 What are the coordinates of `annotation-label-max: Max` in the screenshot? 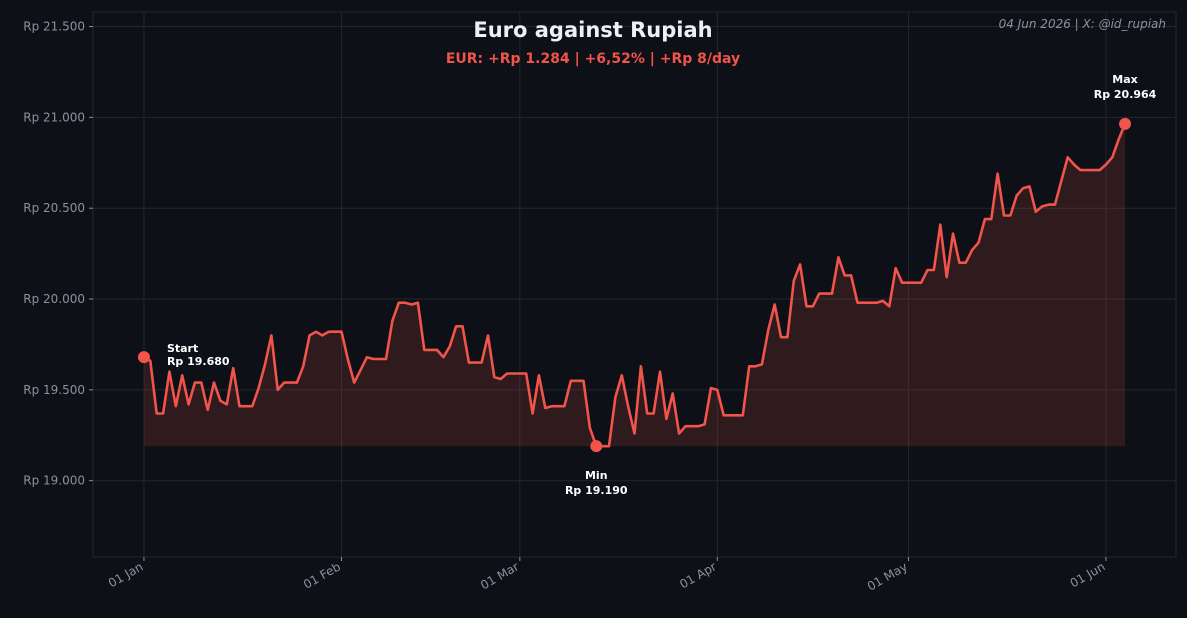 It's located at (1124, 79).